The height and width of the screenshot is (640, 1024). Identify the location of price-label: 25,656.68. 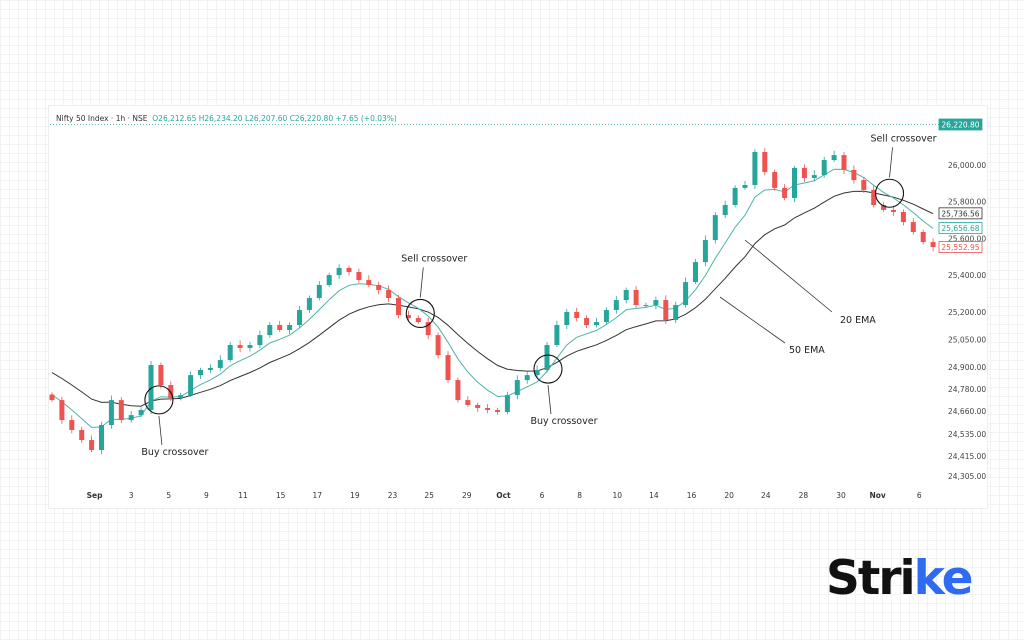
(960, 228).